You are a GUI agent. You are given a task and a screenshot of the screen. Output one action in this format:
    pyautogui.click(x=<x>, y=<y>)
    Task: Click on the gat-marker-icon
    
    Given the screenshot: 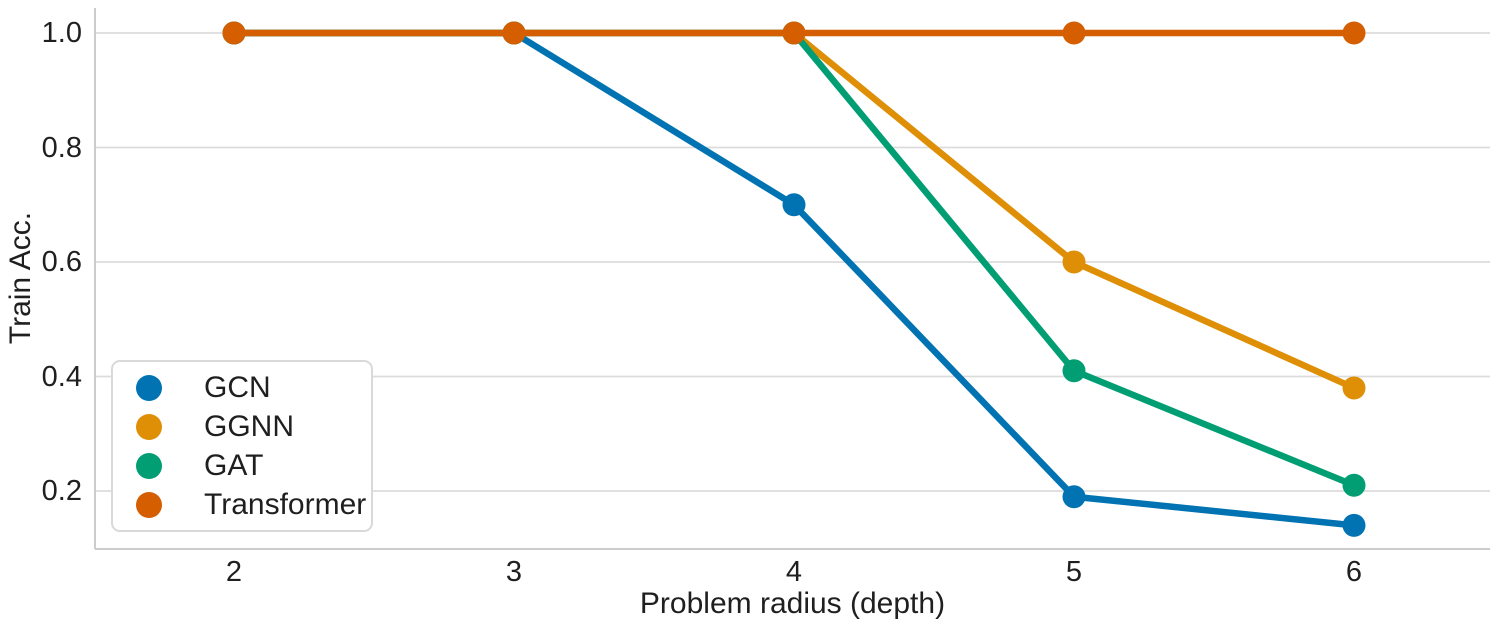 What is the action you would take?
    pyautogui.click(x=149, y=465)
    